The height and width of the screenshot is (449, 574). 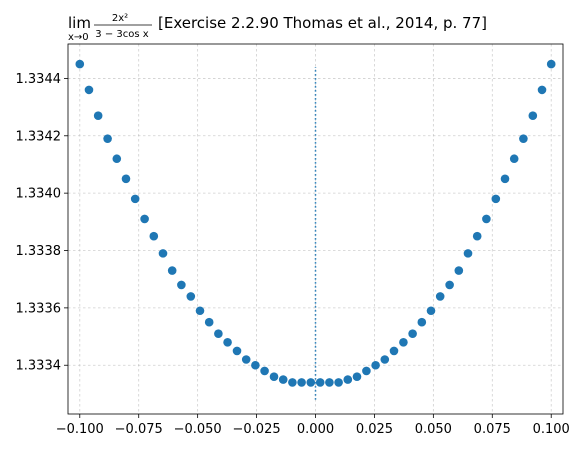 What do you see at coordinates (42, 223) in the screenshot?
I see `y-axis-ticks: 1.3334 1.3336 1.3338 1.3340 1.3342 1.3344` at bounding box center [42, 223].